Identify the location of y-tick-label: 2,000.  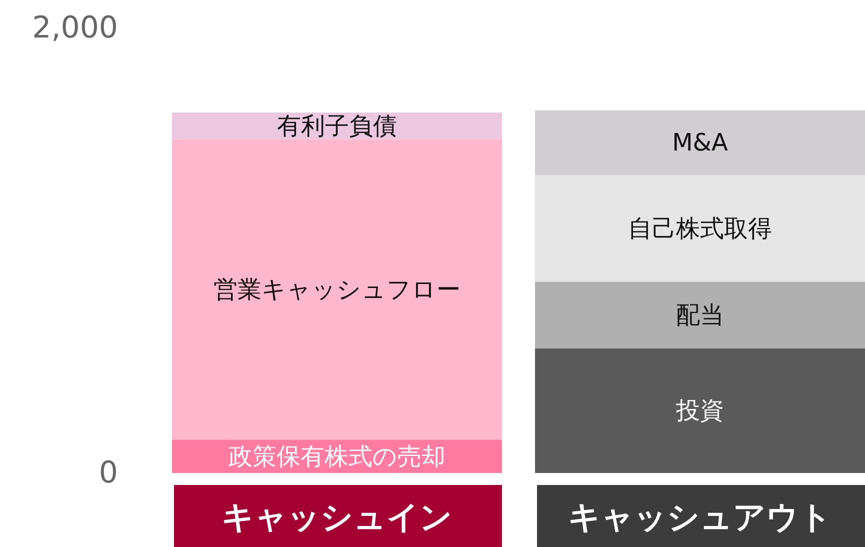
(75, 28).